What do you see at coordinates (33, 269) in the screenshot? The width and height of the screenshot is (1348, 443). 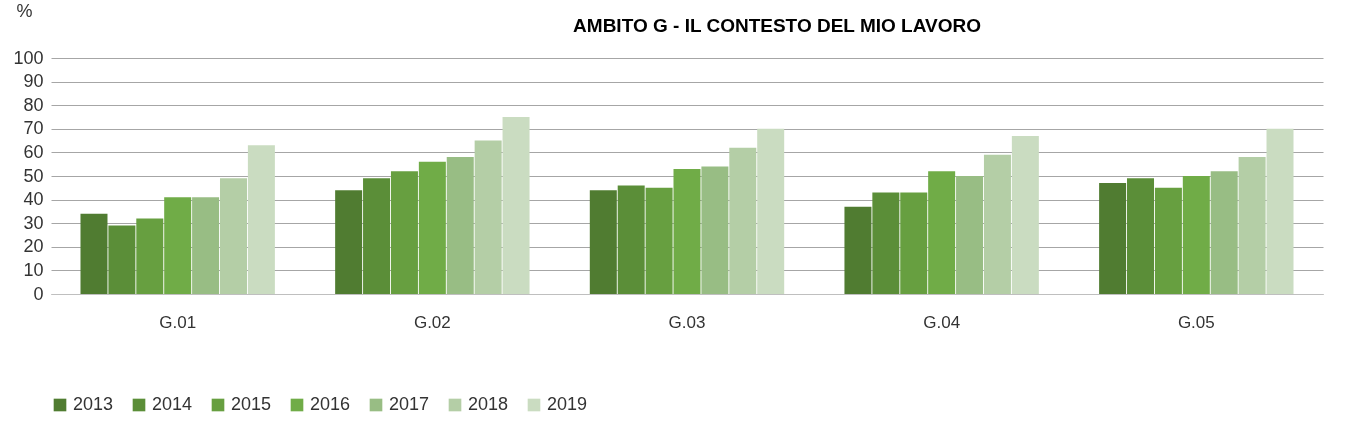 I see `y-tick-label: 10` at bounding box center [33, 269].